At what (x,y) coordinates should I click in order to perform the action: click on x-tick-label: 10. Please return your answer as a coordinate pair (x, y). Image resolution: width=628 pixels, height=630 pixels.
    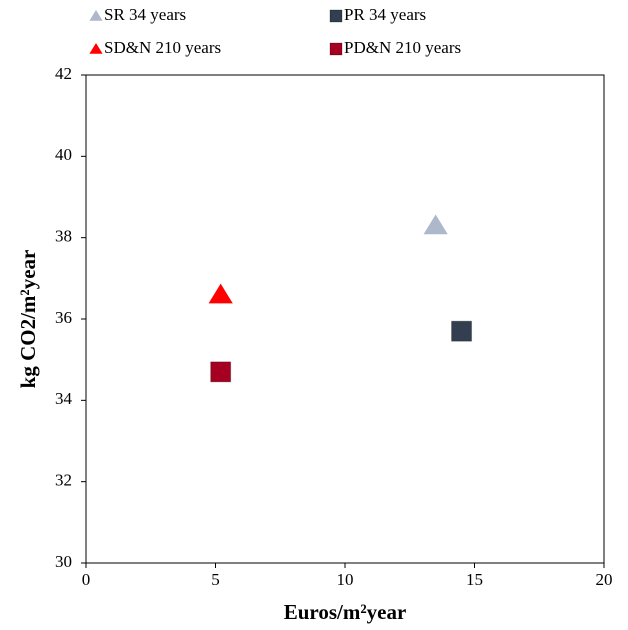
    Looking at the image, I should click on (345, 579).